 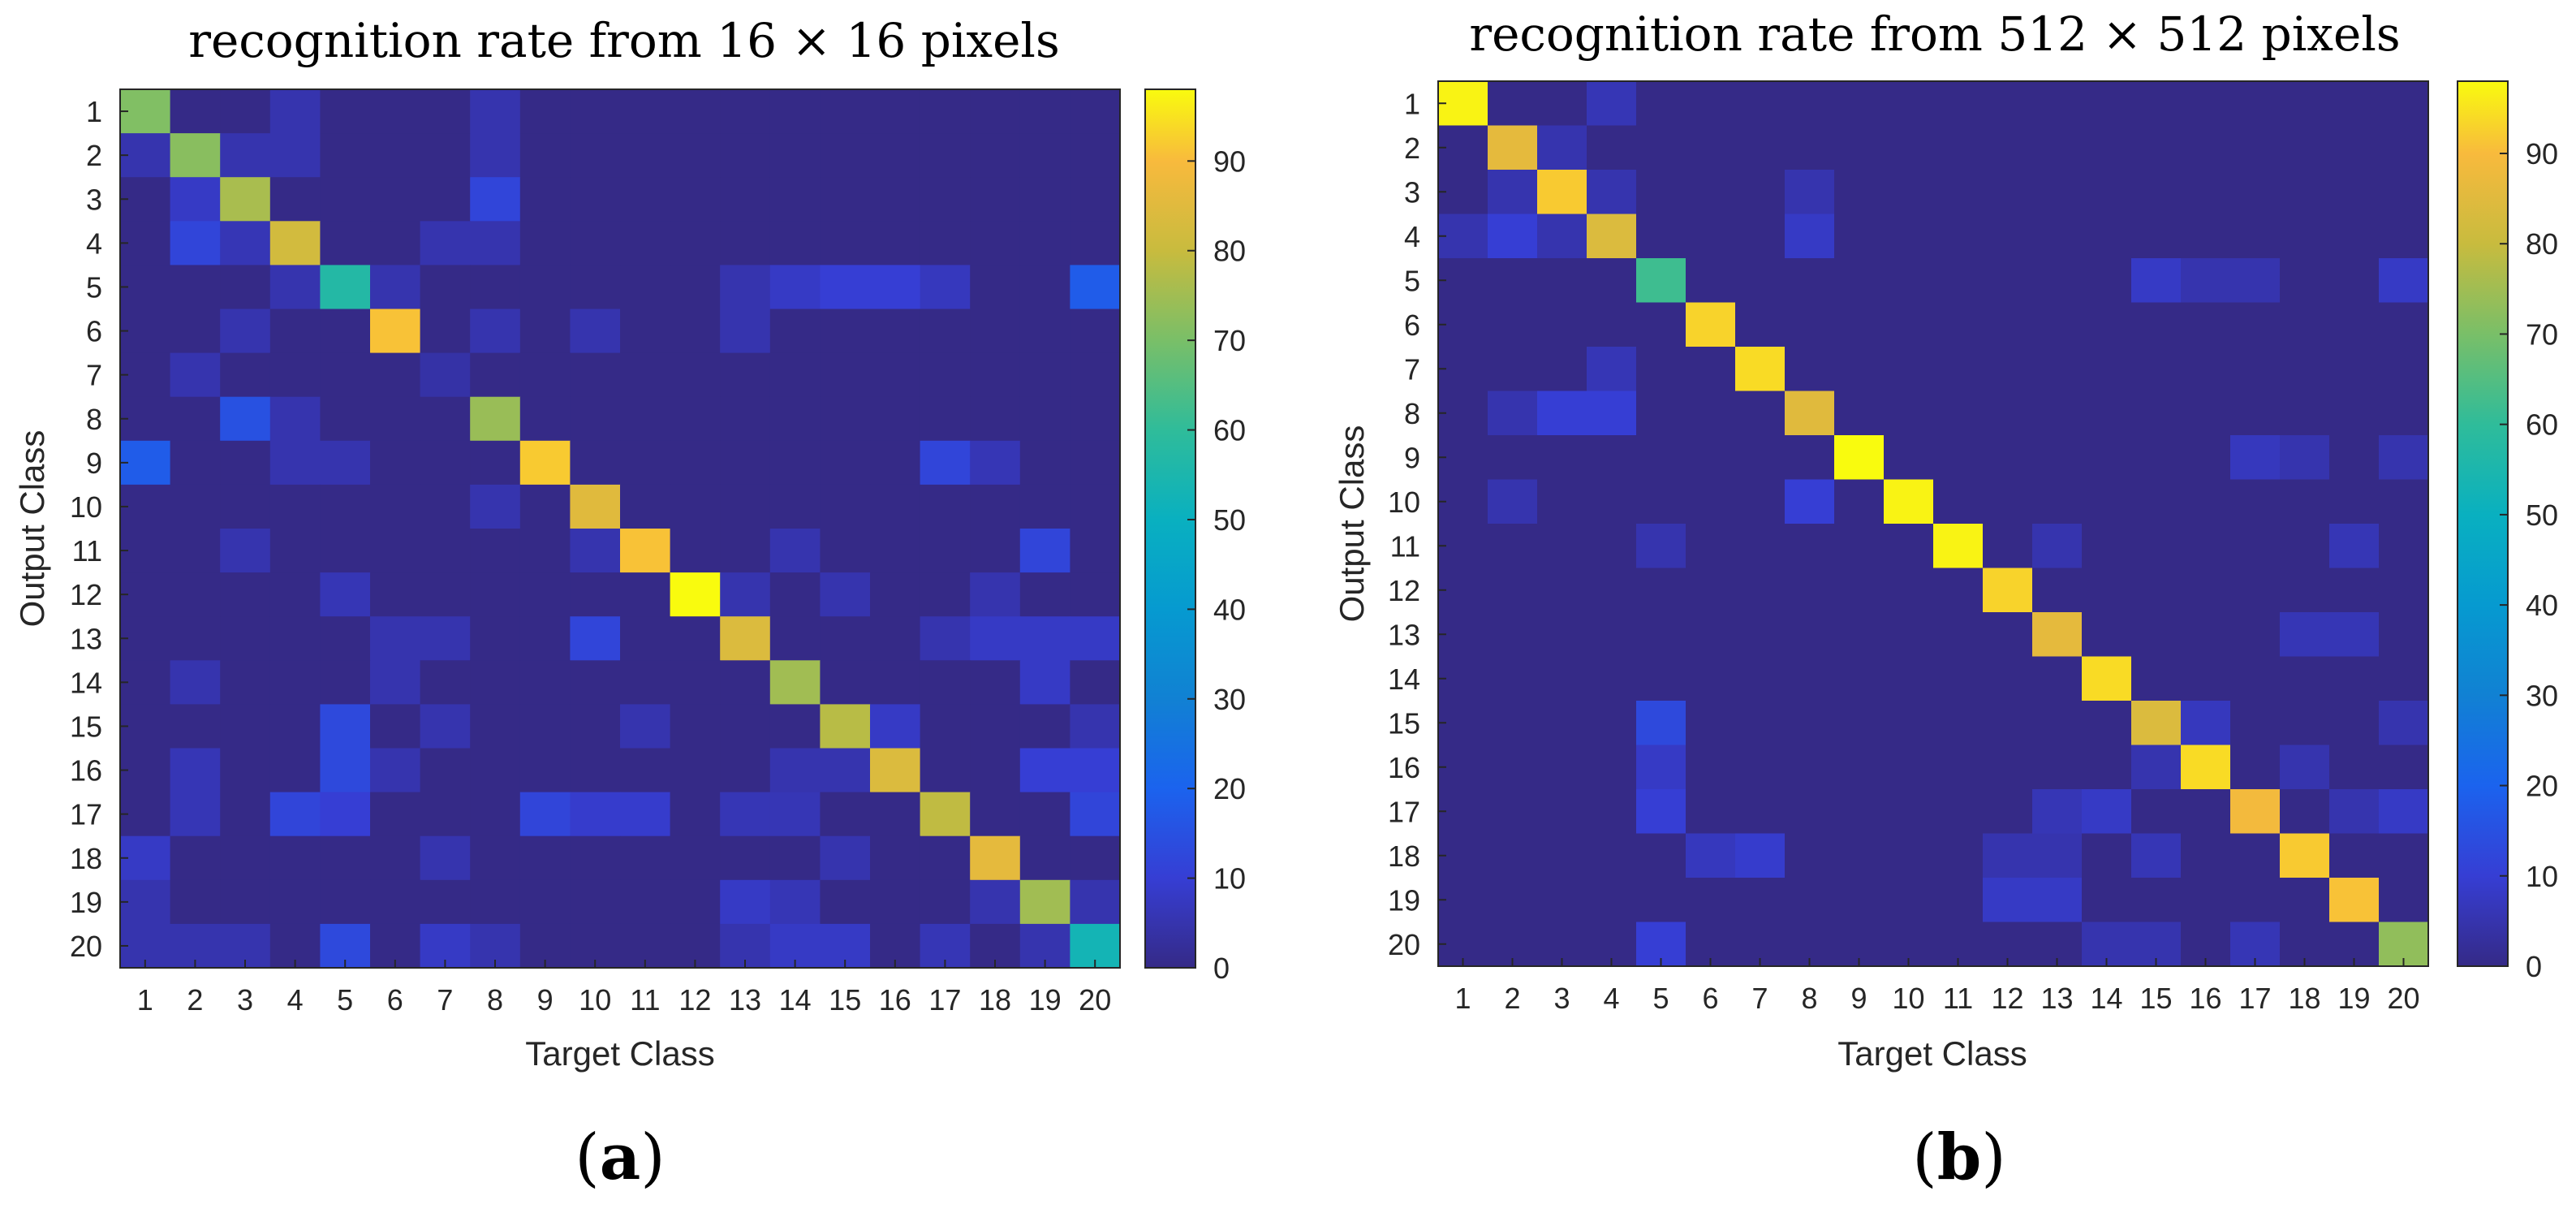 I want to click on panel-b-cell-r7-c8, so click(x=1810, y=369).